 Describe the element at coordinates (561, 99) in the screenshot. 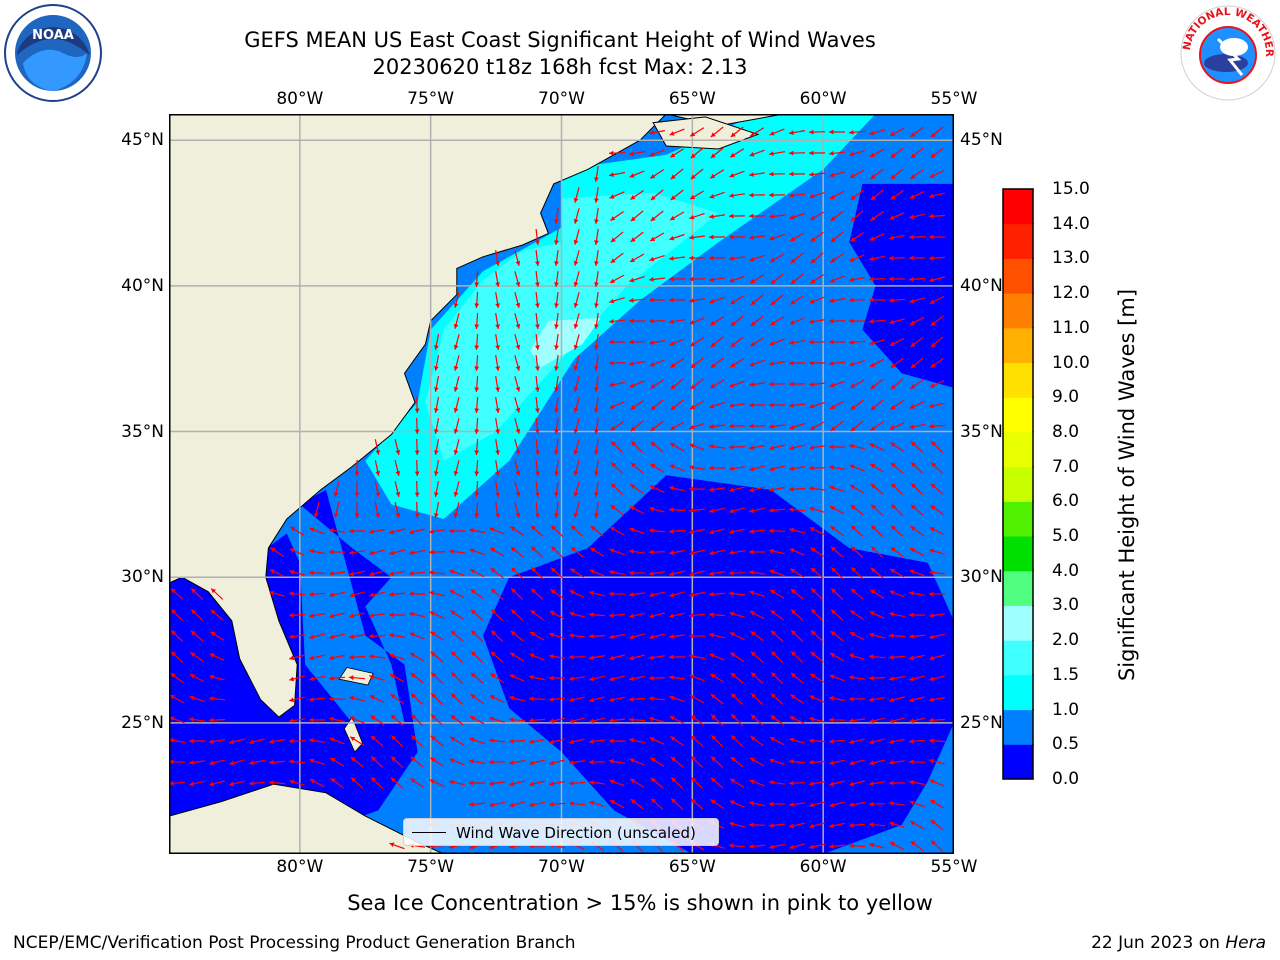

I see `lon-tick-label: 70°W` at that location.